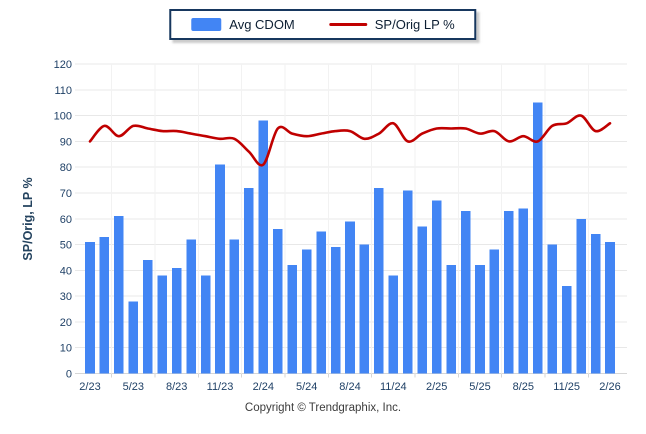 The width and height of the screenshot is (646, 434). What do you see at coordinates (69, 375) in the screenshot?
I see `y-tick-label: 0` at bounding box center [69, 375].